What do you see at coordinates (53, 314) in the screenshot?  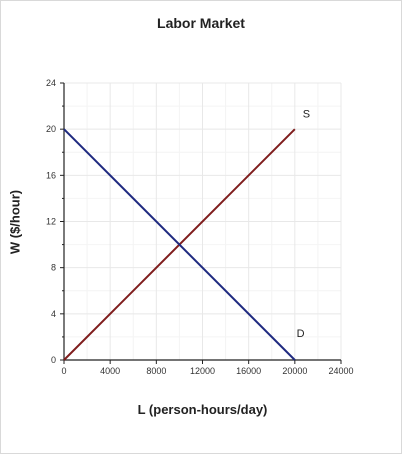 I see `y-tick-label: 4` at bounding box center [53, 314].